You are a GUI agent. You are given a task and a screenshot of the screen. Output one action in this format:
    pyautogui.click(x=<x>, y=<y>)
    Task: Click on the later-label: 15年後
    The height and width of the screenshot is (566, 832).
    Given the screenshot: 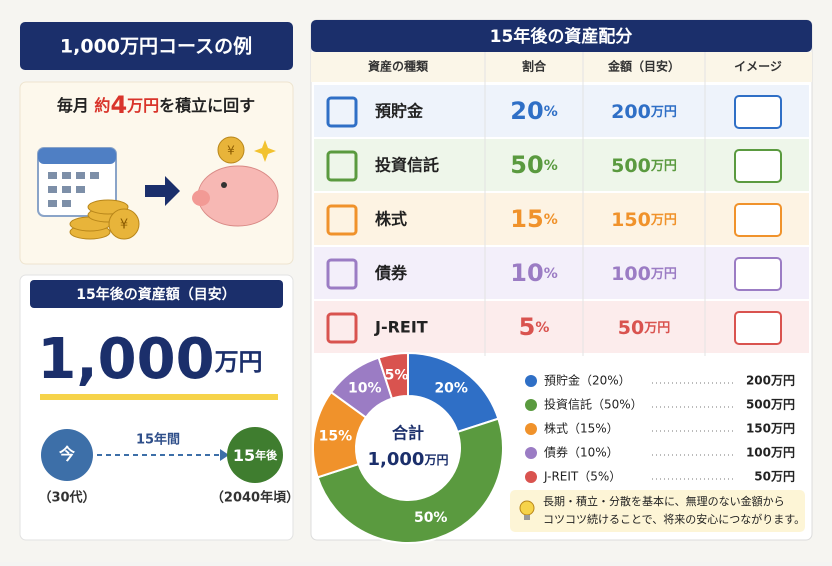 What is the action you would take?
    pyautogui.click(x=255, y=455)
    